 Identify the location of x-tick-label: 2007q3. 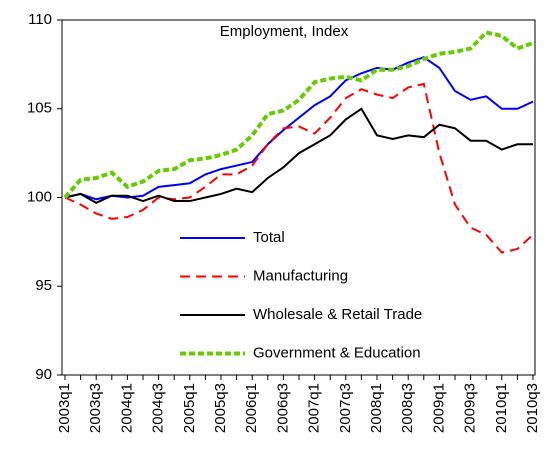
(345, 408).